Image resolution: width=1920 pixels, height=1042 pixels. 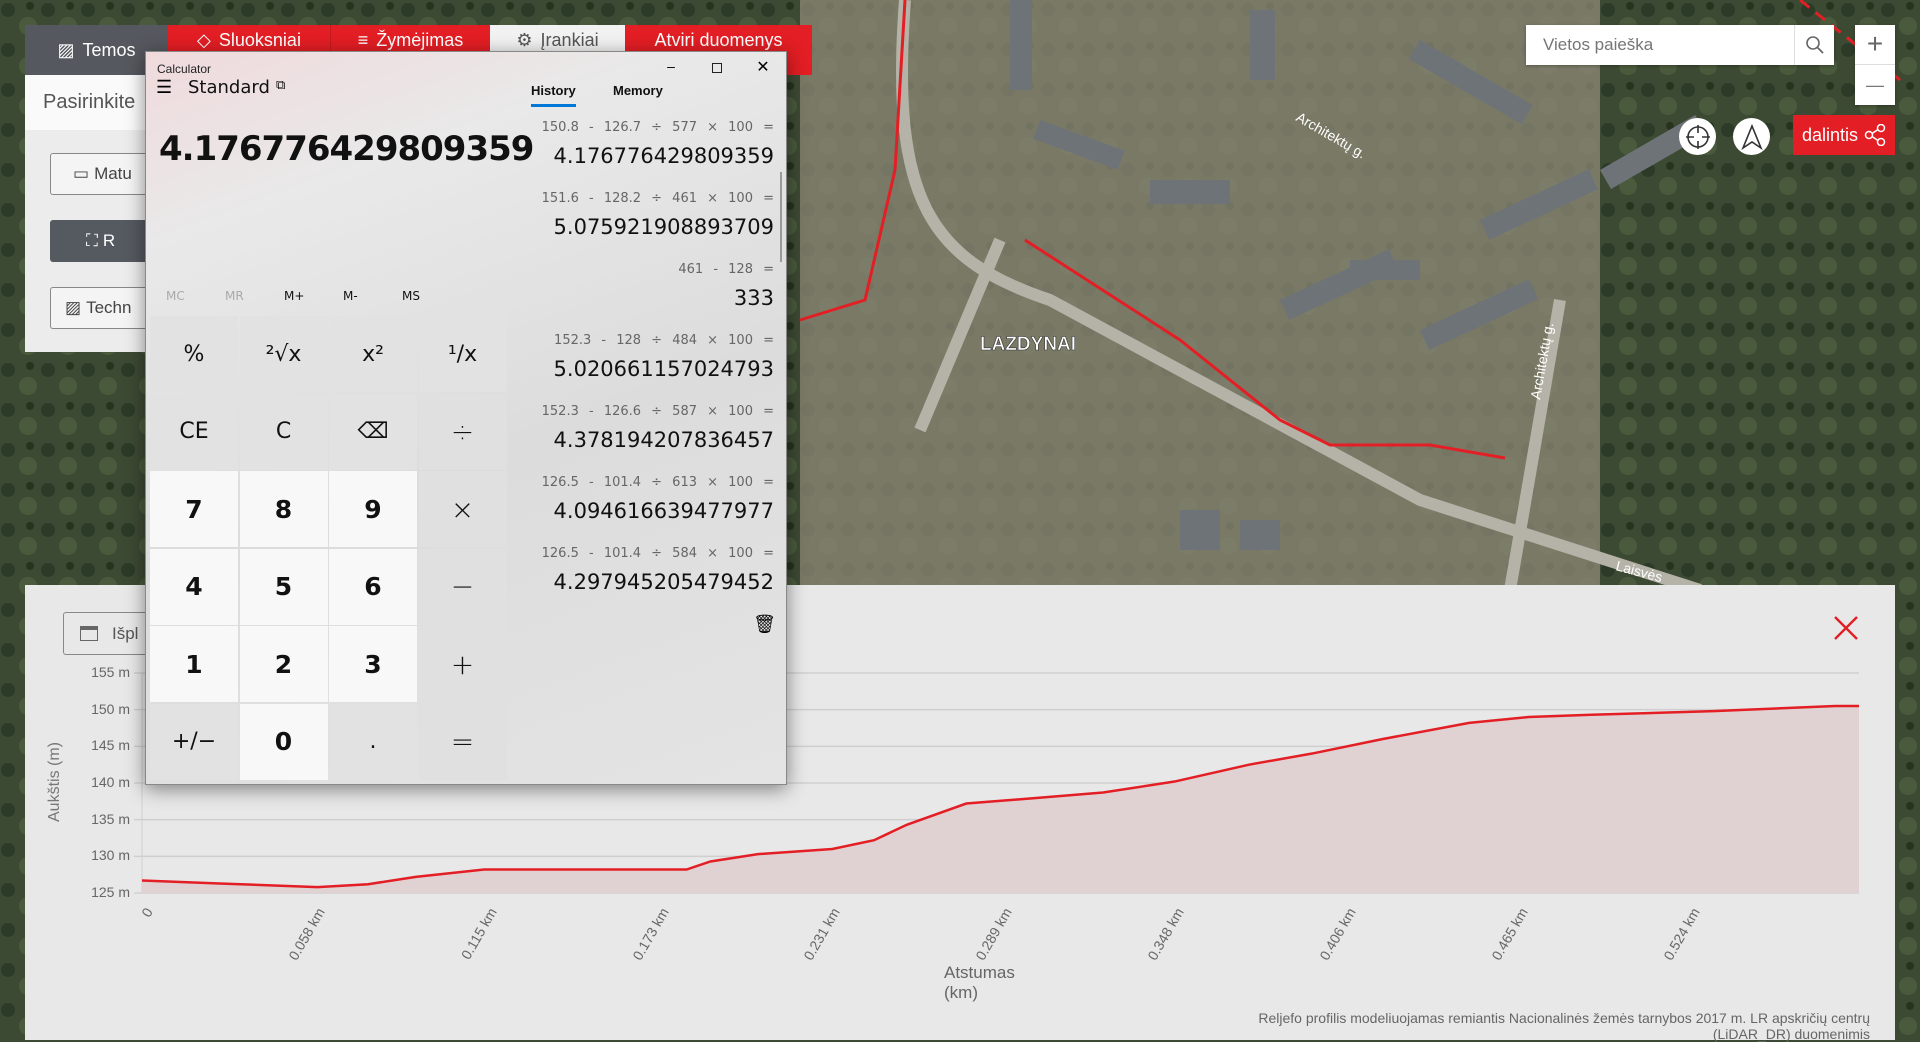 I want to click on route-line, so click(x=1265, y=349).